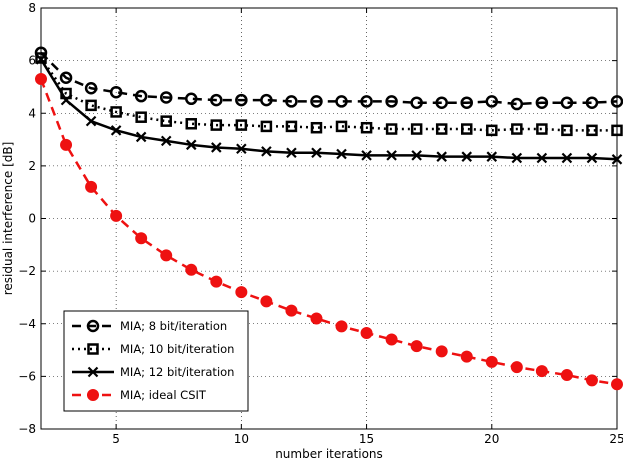 The width and height of the screenshot is (623, 461). I want to click on y-tick-label: −6, so click(27, 376).